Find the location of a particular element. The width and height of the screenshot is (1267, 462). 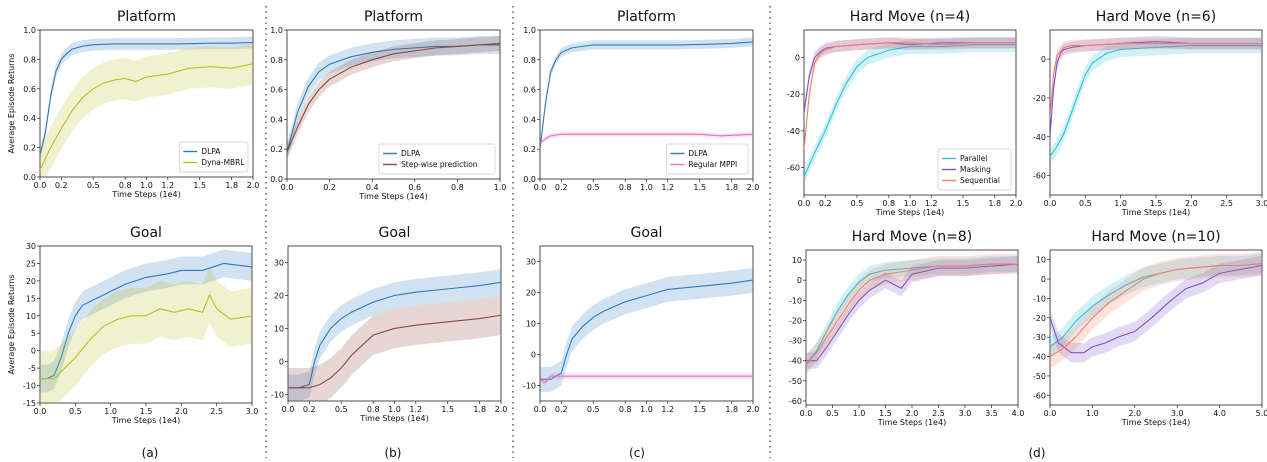

x-tick-label: 3.0 is located at coordinates (252, 411).